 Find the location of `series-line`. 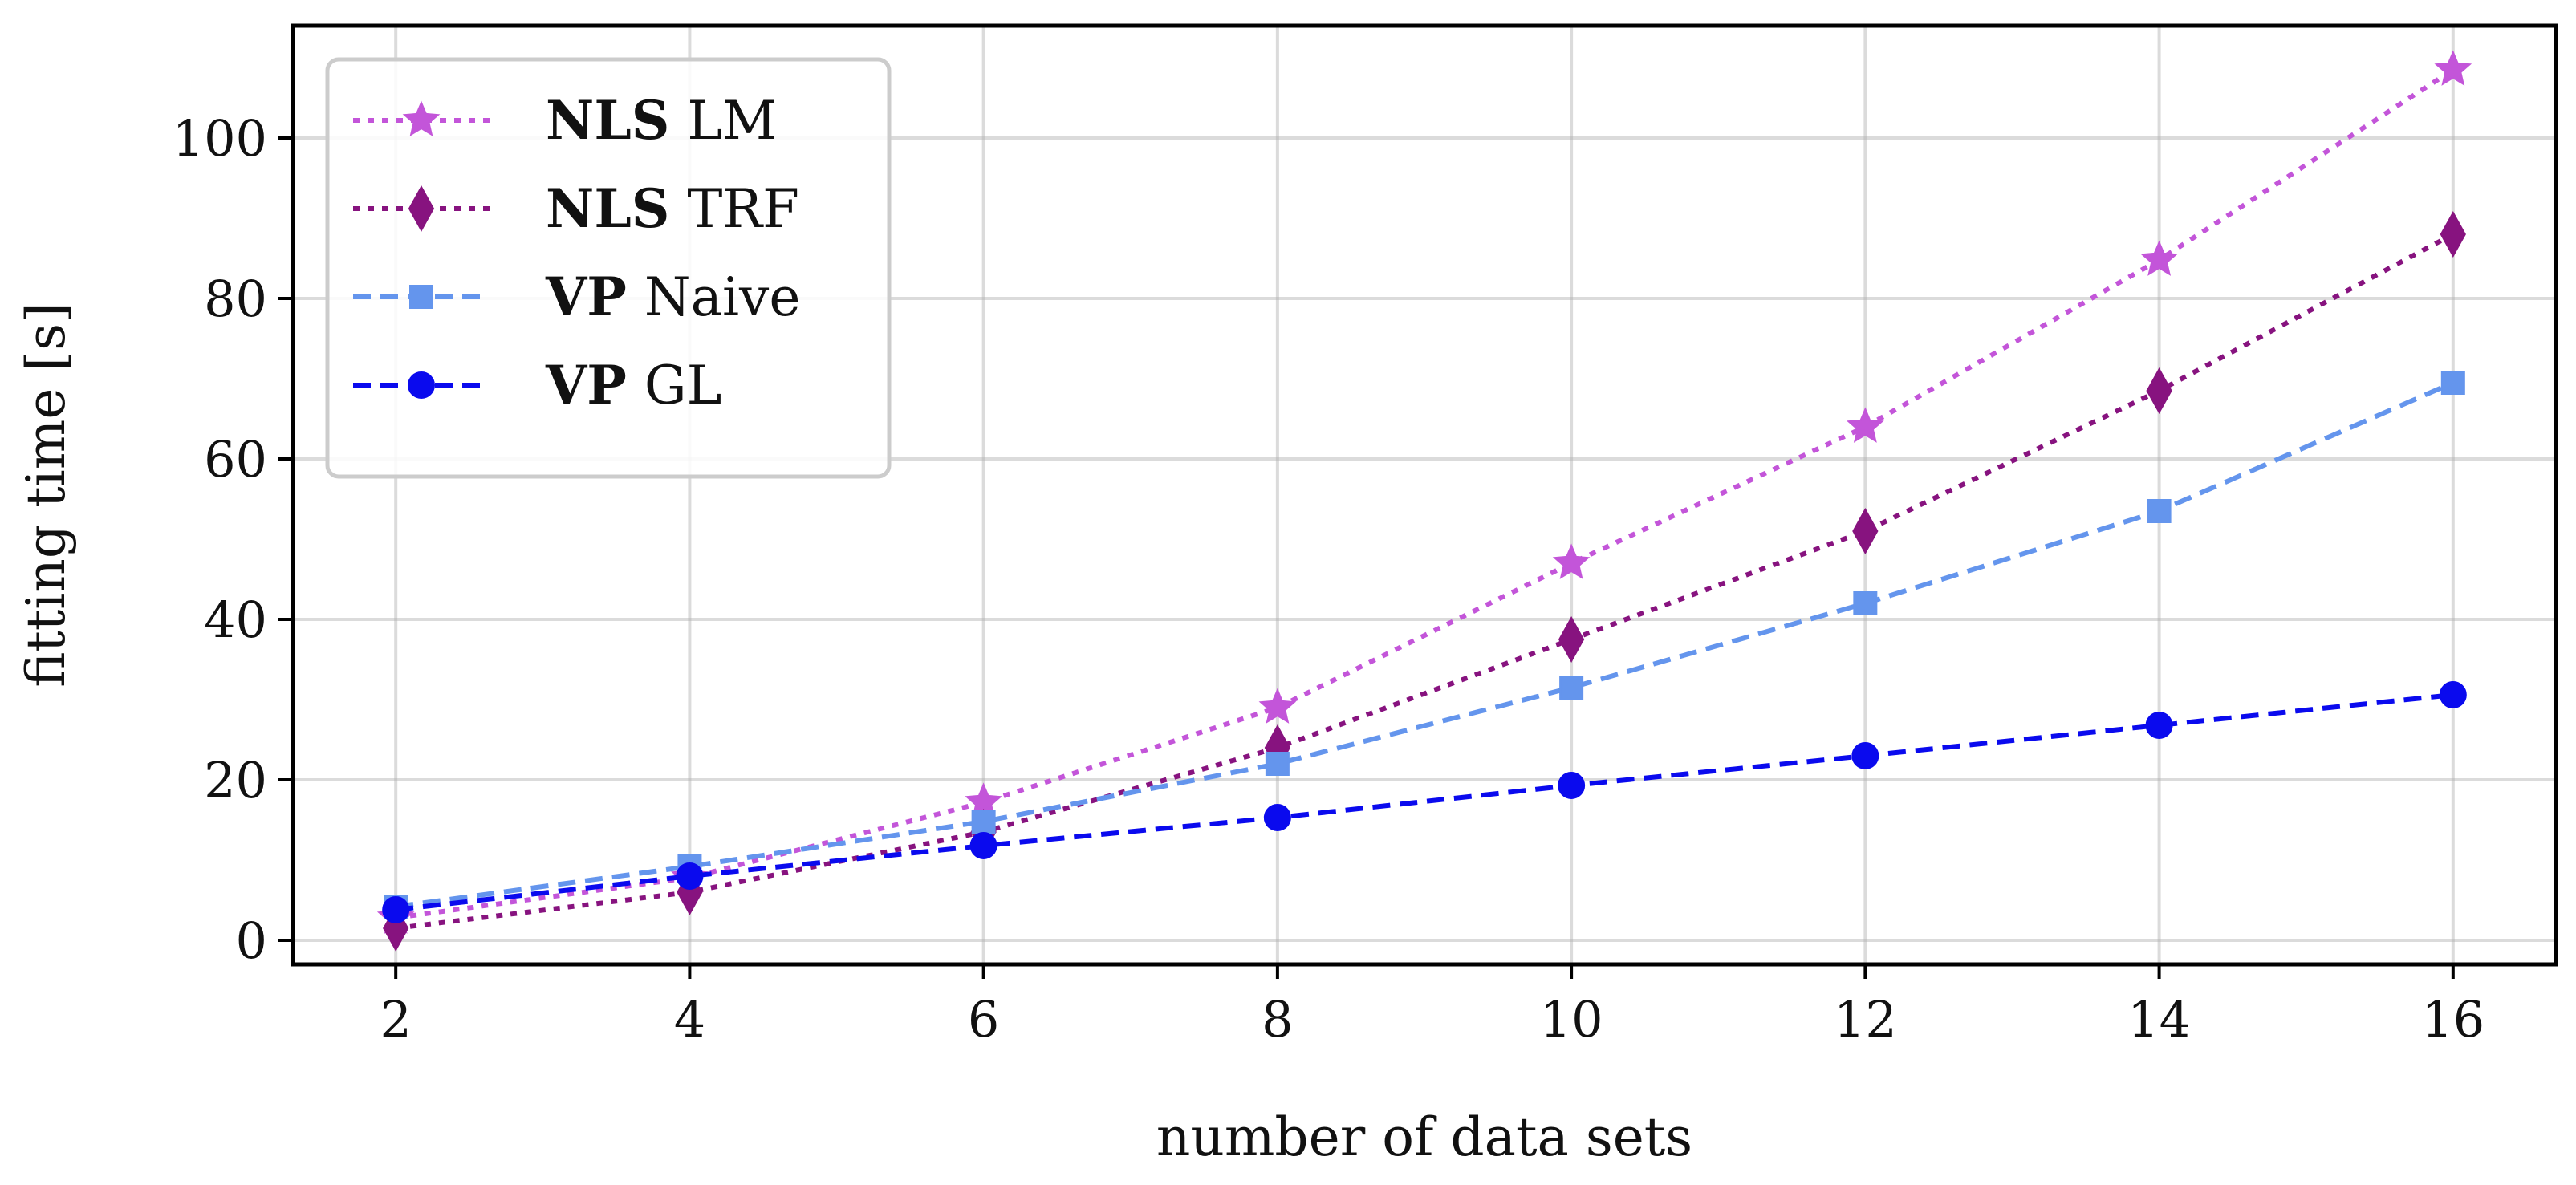

series-line is located at coordinates (1424, 802).